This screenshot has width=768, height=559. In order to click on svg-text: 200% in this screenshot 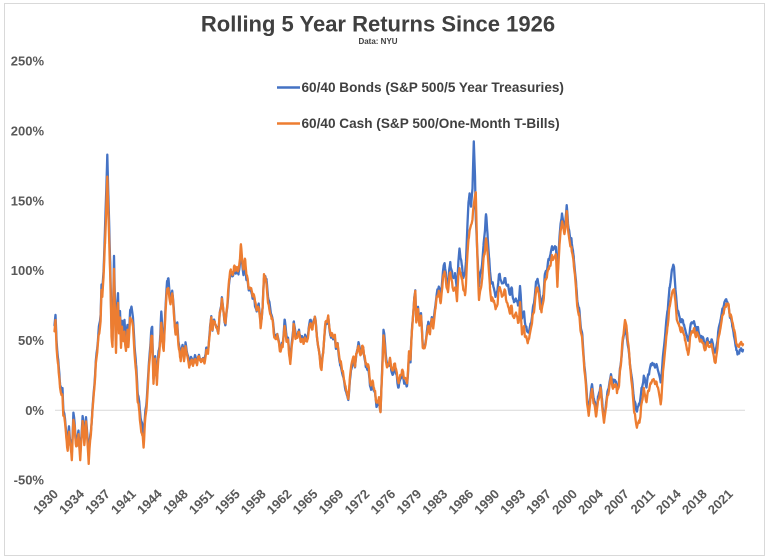, I will do `click(28, 130)`.